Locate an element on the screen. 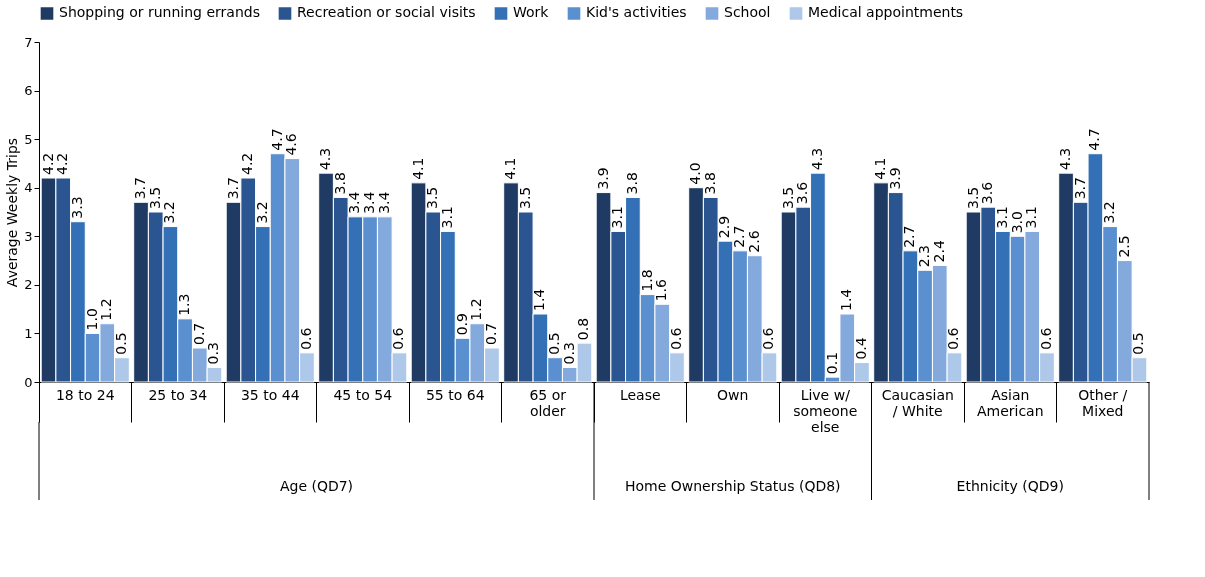 The width and height of the screenshot is (1205, 577). text: 2.6 is located at coordinates (753, 241).